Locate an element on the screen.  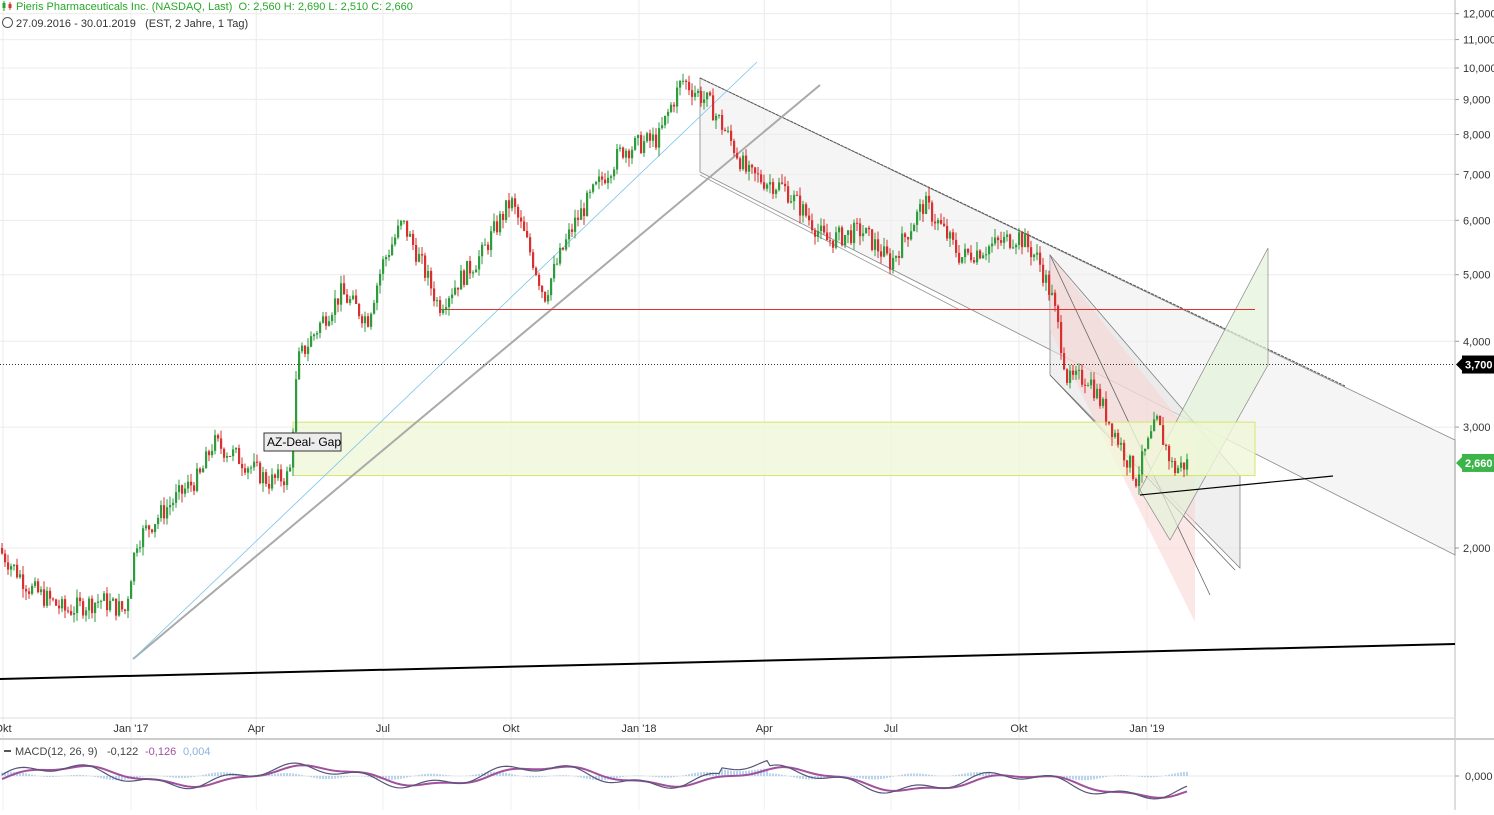
time-meta: (EST, 2 Jahre, 1 Tag) is located at coordinates (197, 24).